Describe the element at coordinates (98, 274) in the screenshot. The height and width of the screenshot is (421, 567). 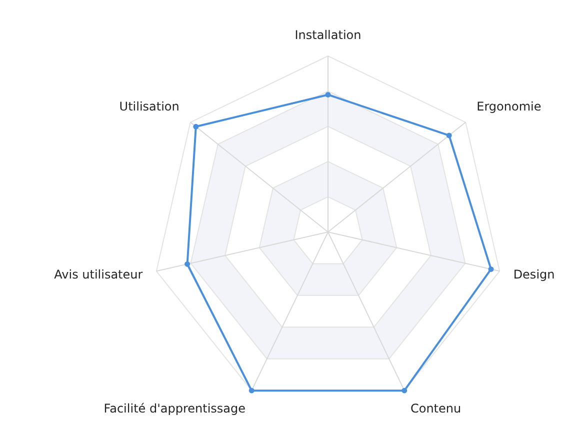
I see `spoke-label: Avis utilisateur` at that location.